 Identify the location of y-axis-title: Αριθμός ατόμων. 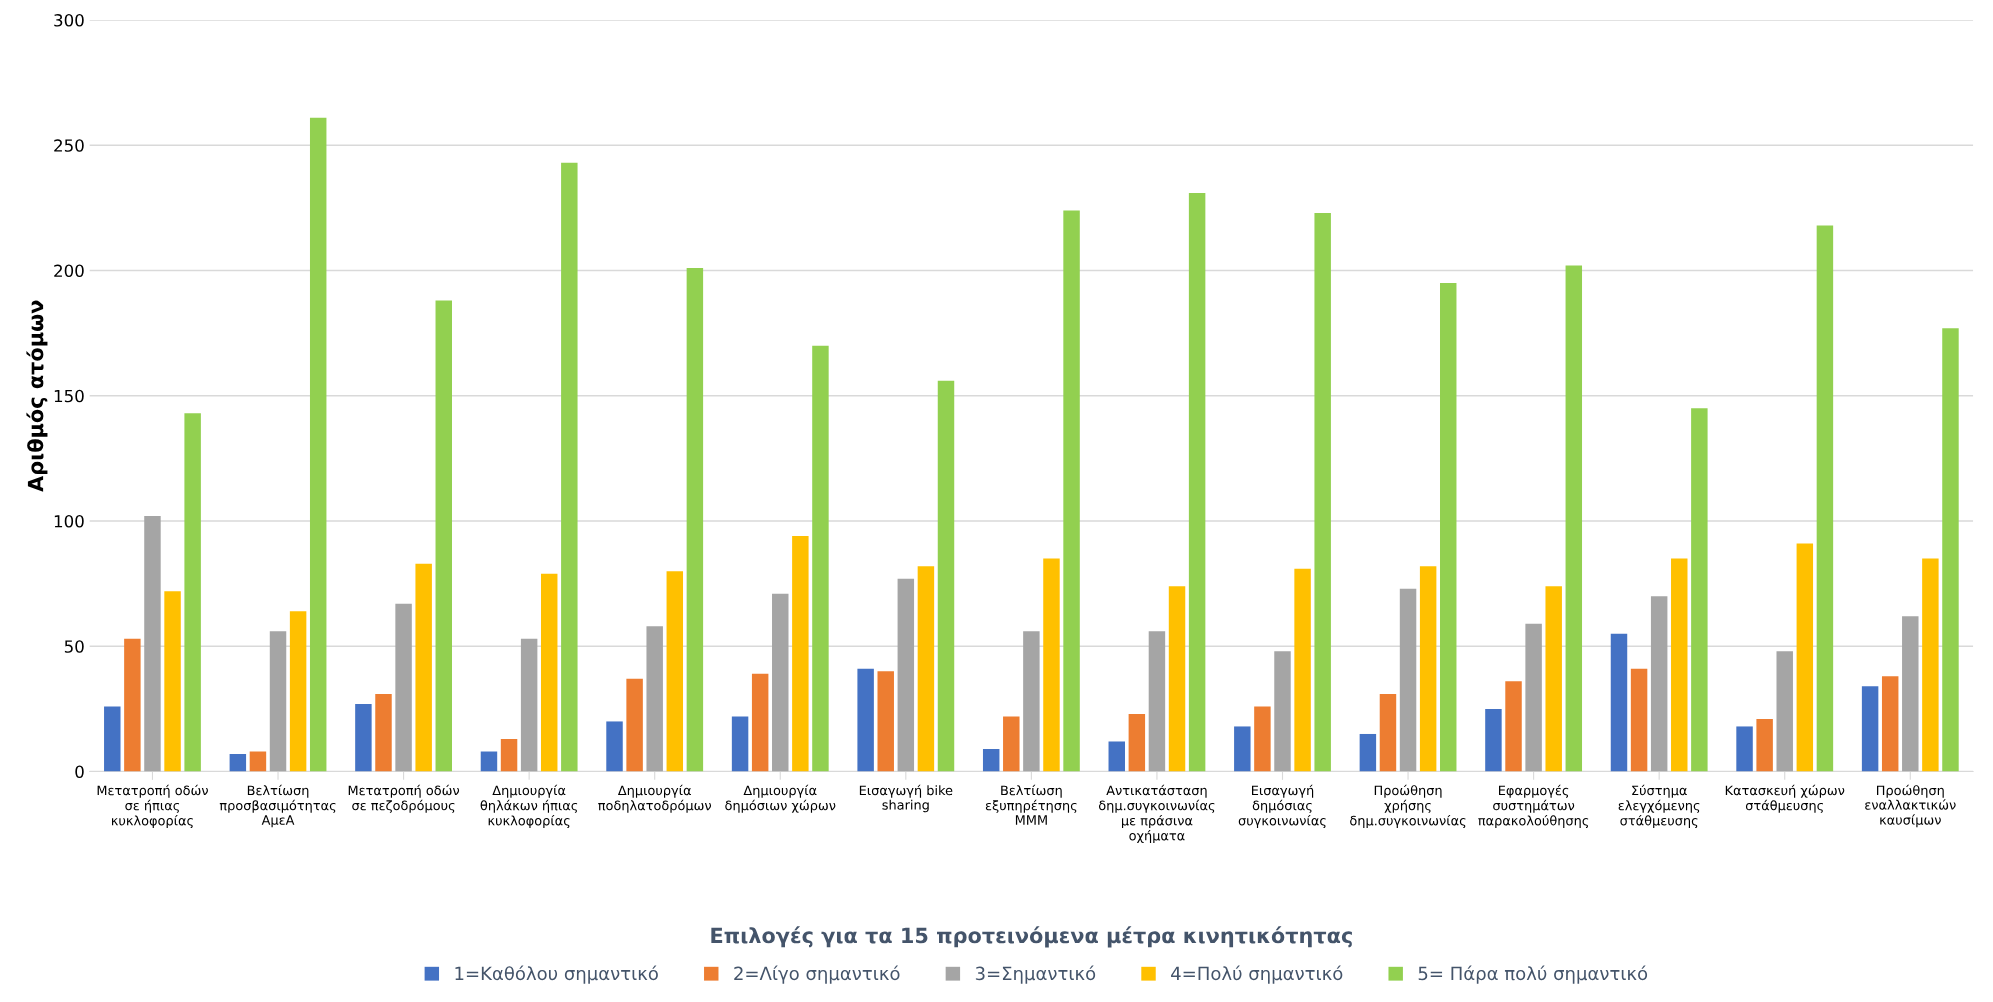
(37, 396).